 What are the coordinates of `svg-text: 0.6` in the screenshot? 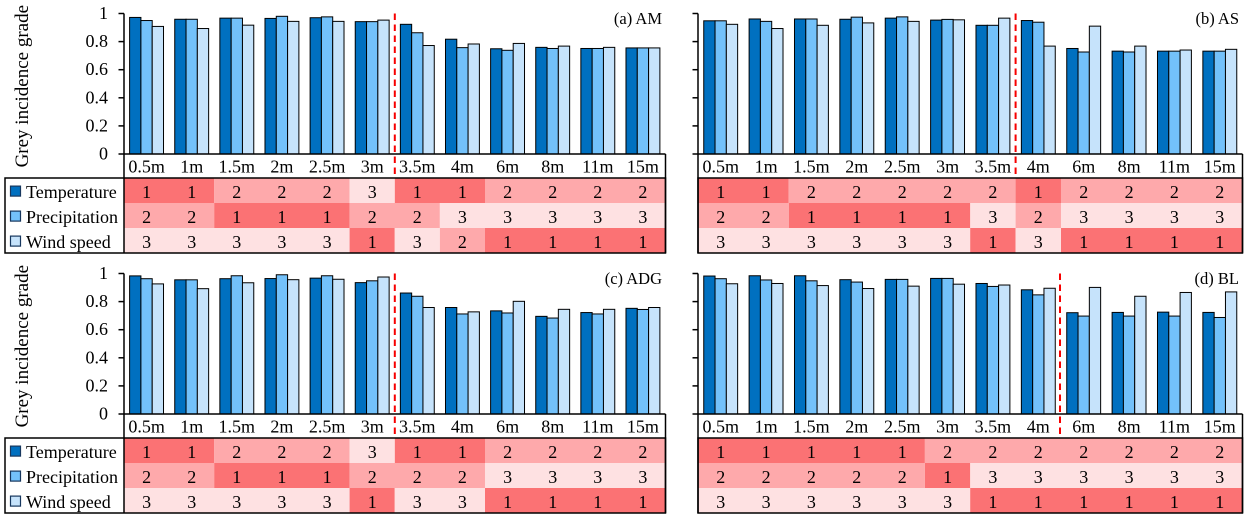 It's located at (97, 69).